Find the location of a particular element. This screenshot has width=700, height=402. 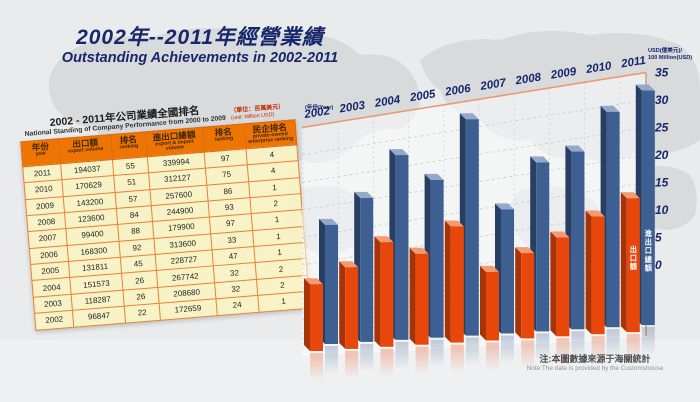

y-tick-label: 35 is located at coordinates (662, 73).